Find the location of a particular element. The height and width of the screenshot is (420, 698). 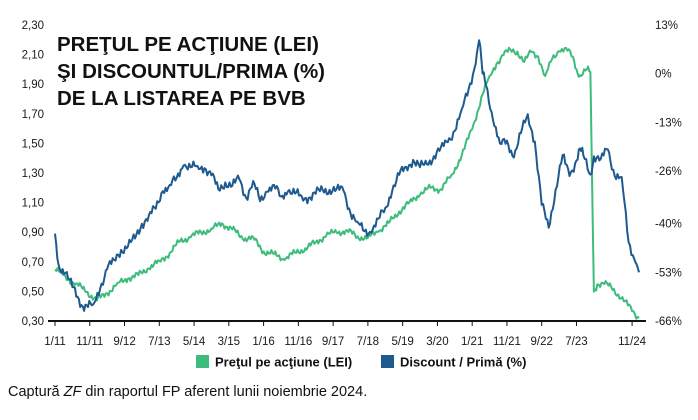

title-line-2: ŞI DISCOUNTUL/PRIMA (%) is located at coordinates (191, 71).